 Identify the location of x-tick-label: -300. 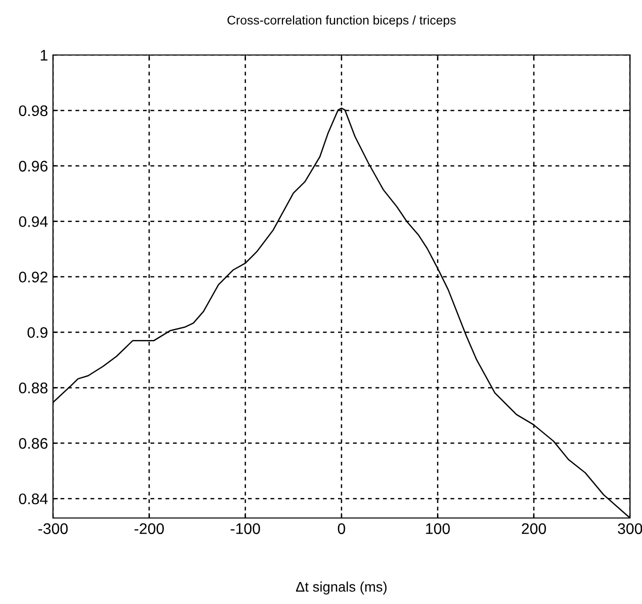
(53, 528).